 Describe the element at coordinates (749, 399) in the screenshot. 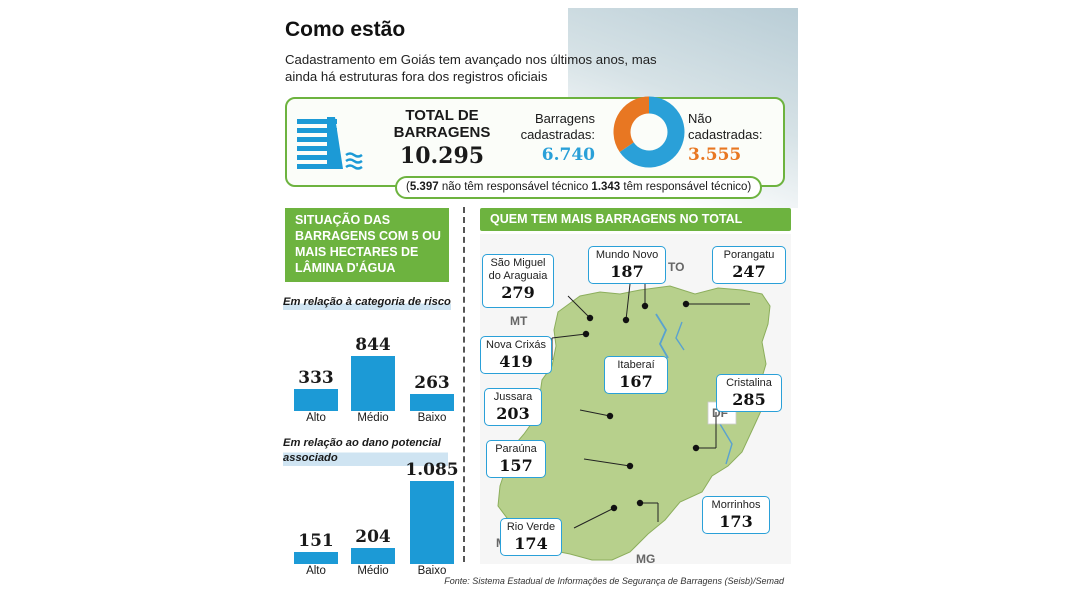

I see `city-value: 285` at that location.